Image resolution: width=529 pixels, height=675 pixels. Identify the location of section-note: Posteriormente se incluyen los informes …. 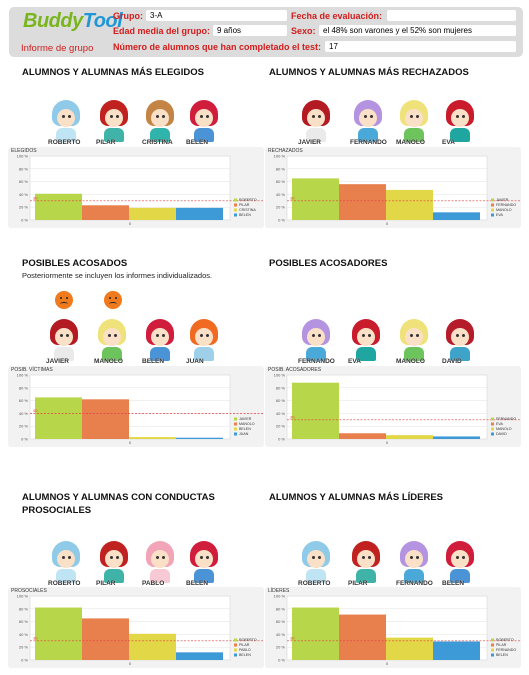
(117, 275).